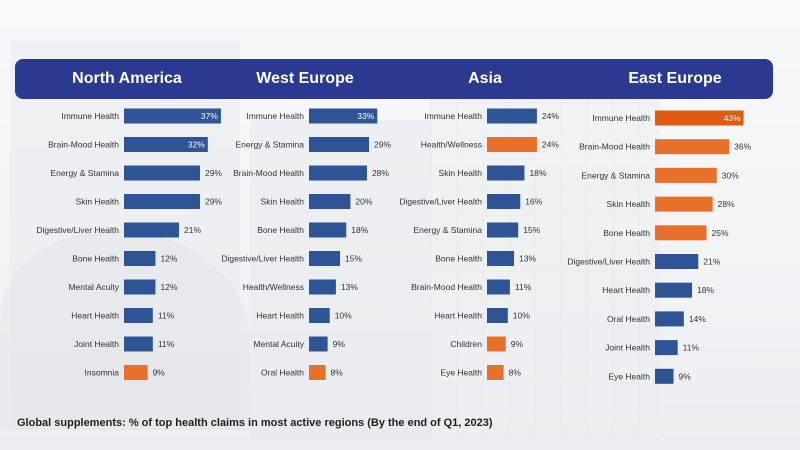 The height and width of the screenshot is (450, 800). What do you see at coordinates (127, 78) in the screenshot?
I see `region-title-north-america: North America` at bounding box center [127, 78].